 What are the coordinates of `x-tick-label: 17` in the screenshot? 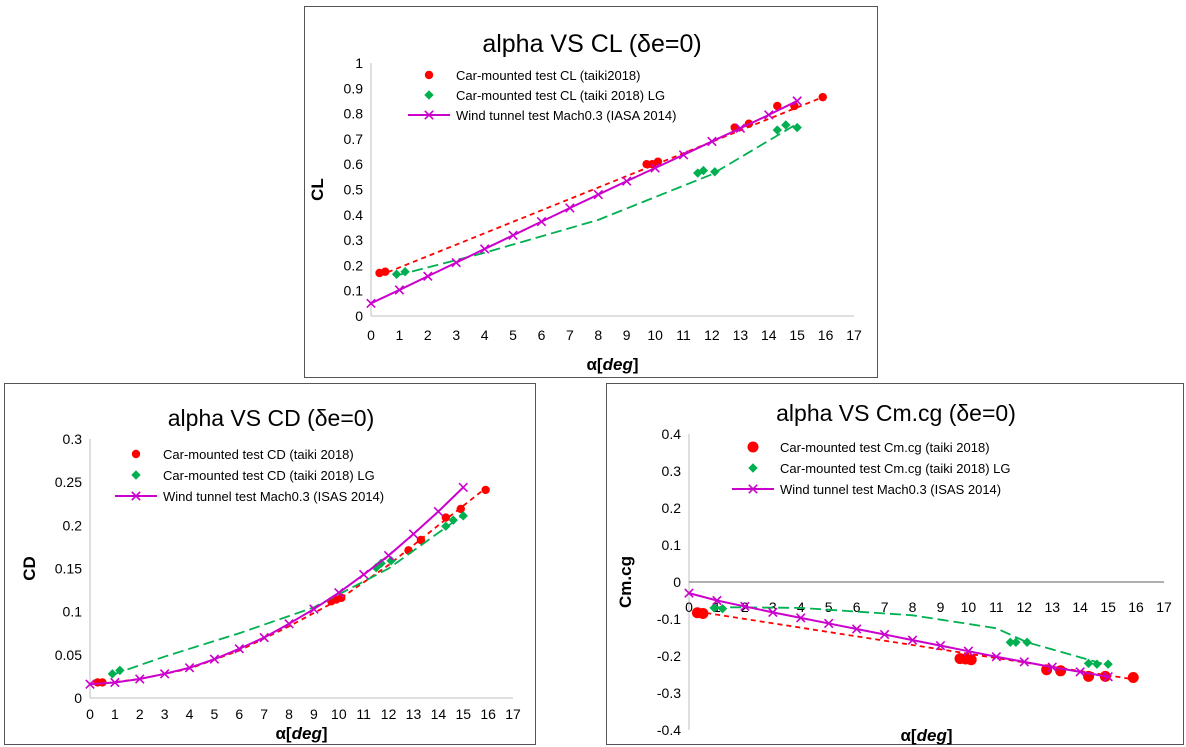 It's located at (1164, 607).